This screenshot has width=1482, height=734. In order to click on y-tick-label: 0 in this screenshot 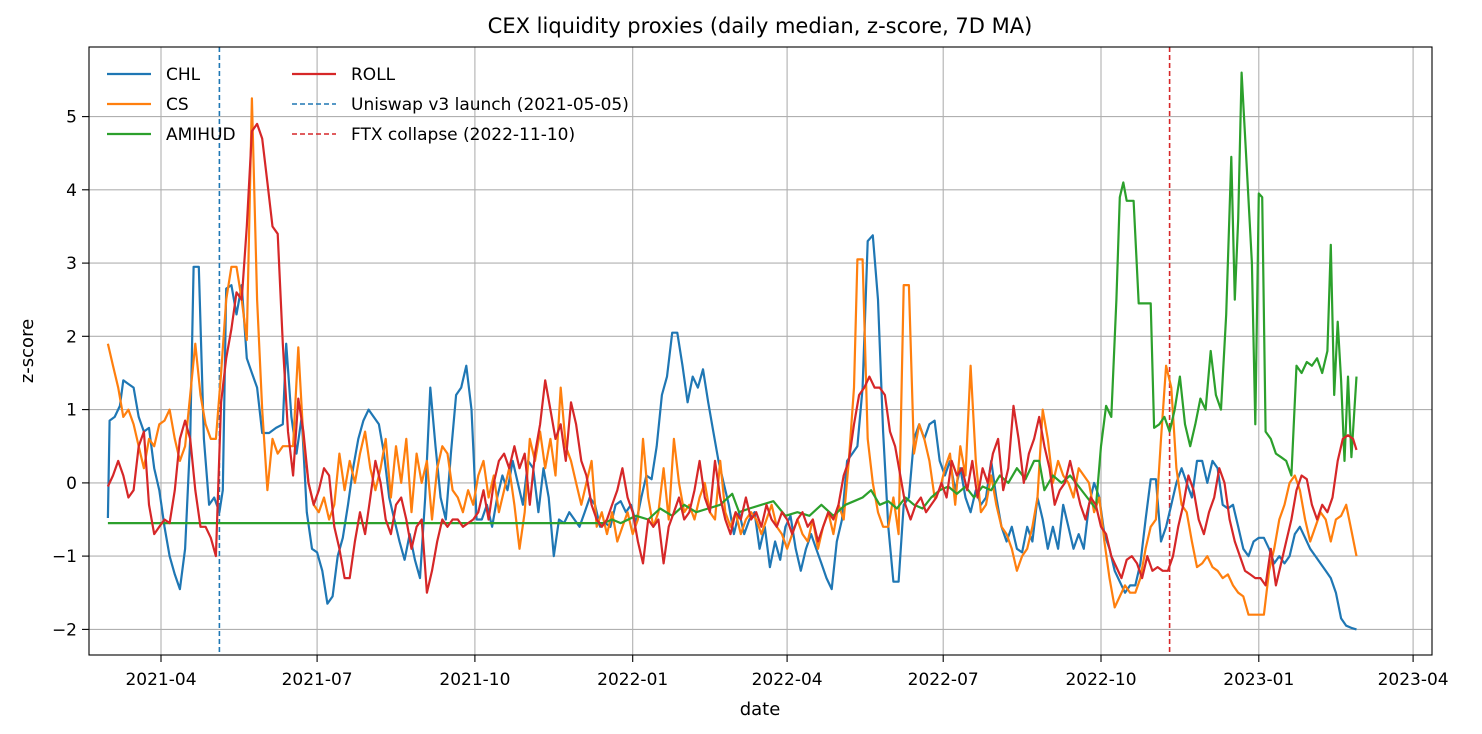, I will do `click(71, 484)`.